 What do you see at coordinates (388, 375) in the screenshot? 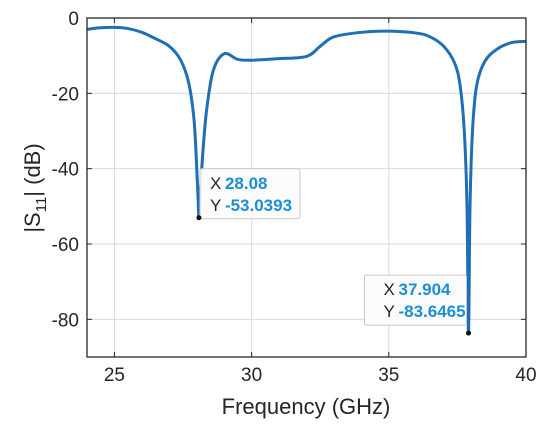
I see `x-tick-label: 35` at bounding box center [388, 375].